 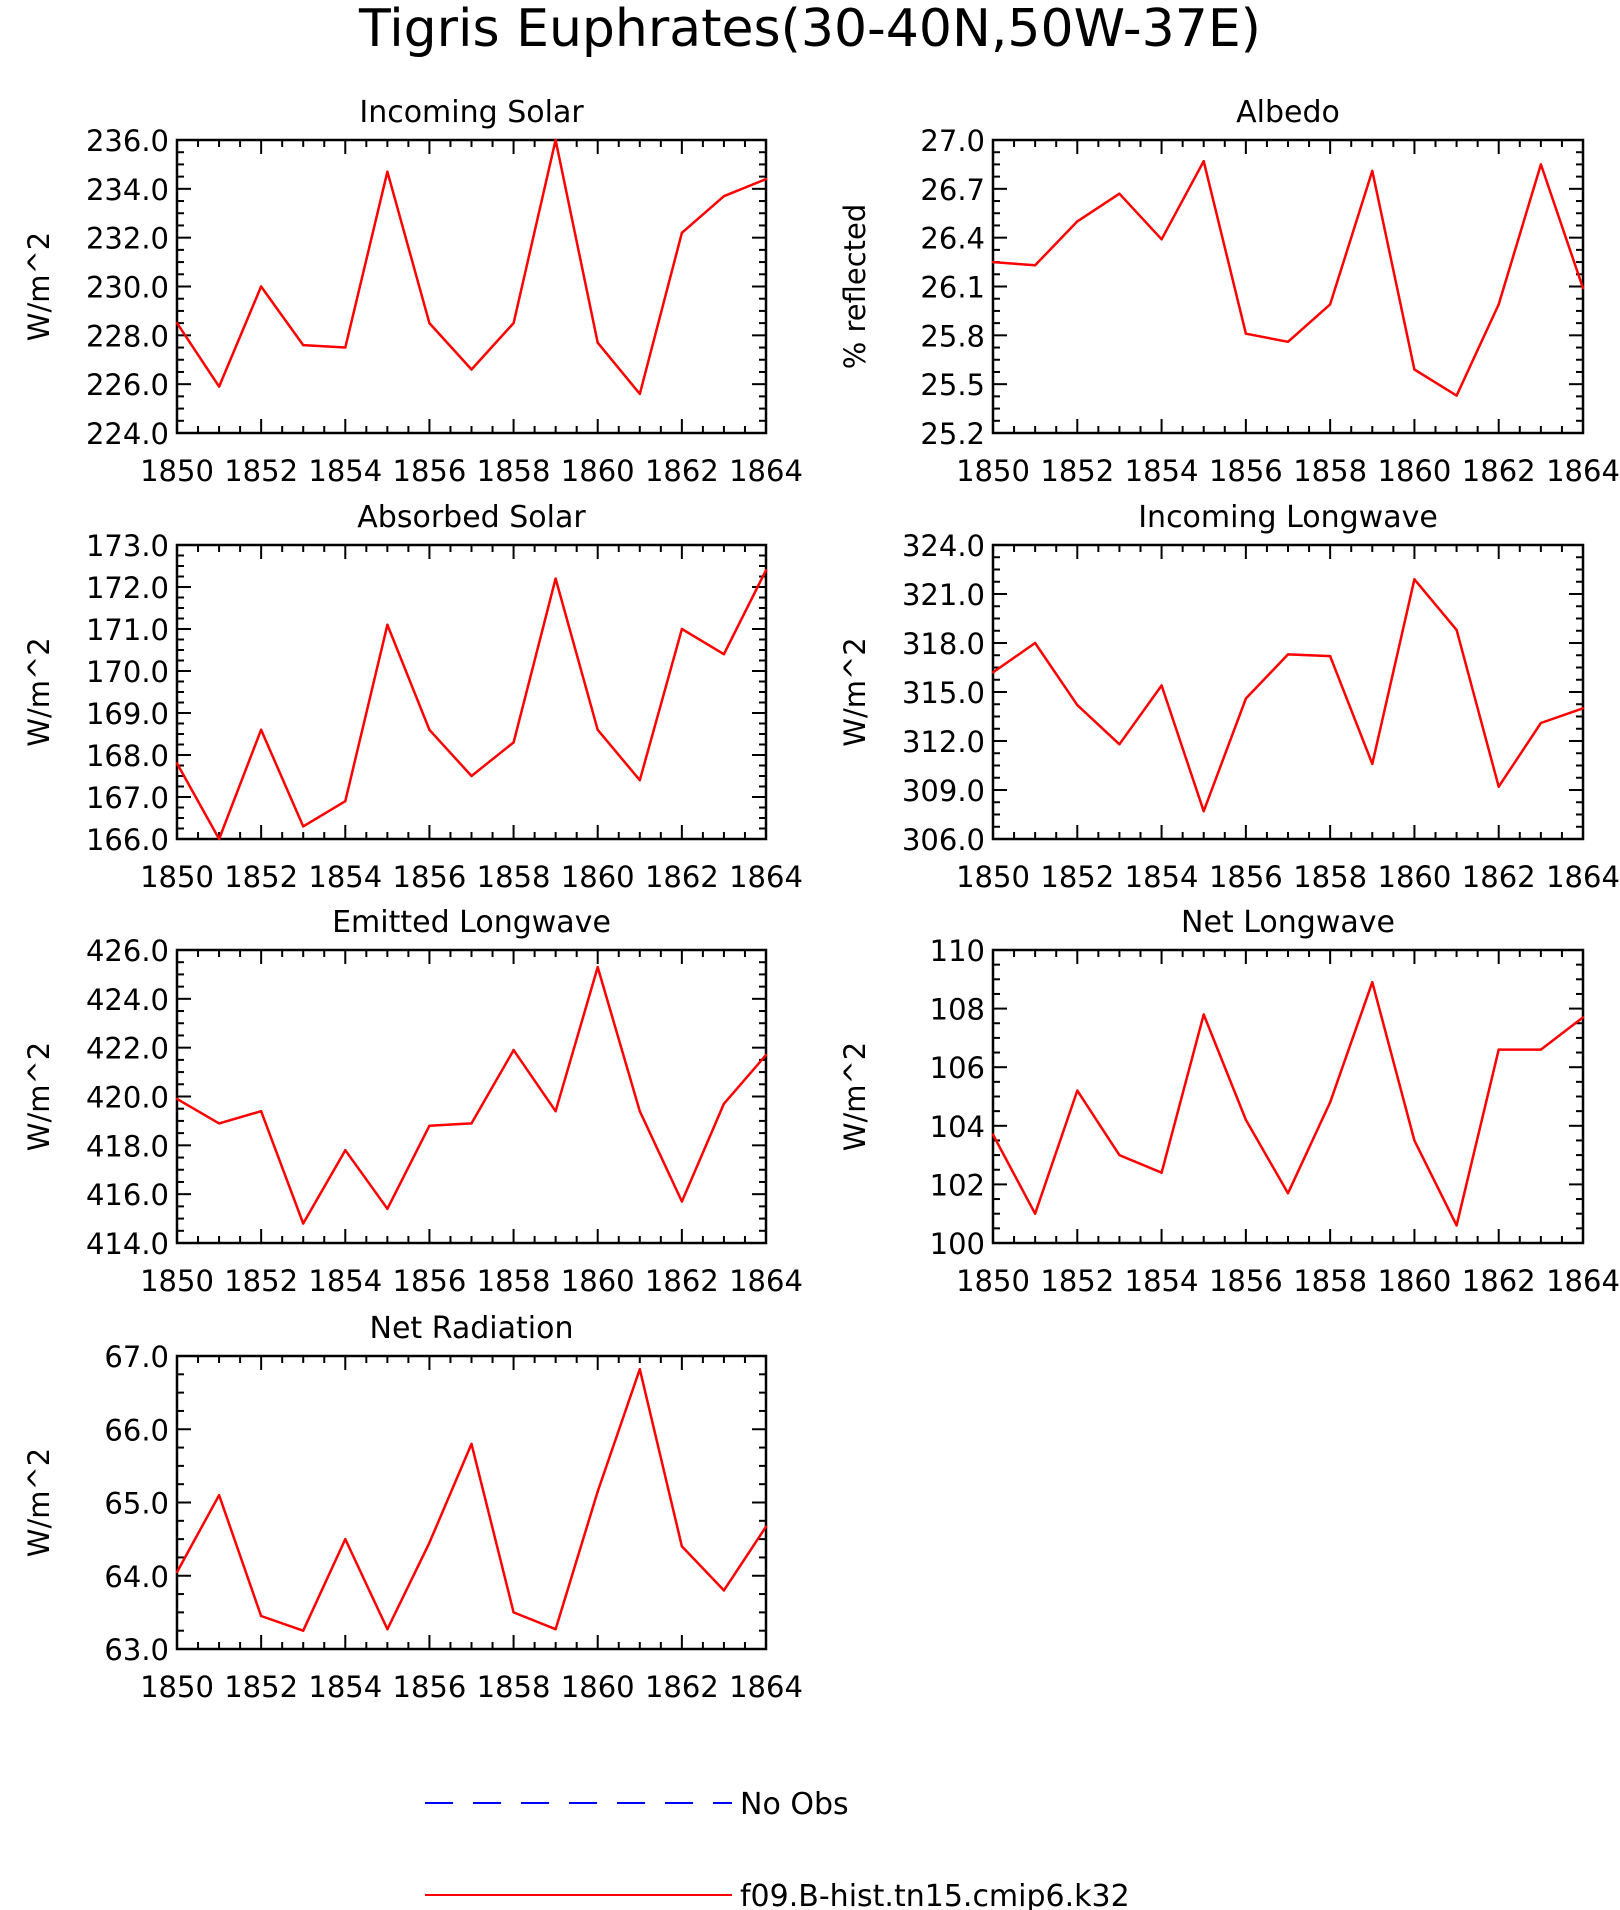 What do you see at coordinates (598, 1687) in the screenshot?
I see `x-tick-label: 1860` at bounding box center [598, 1687].